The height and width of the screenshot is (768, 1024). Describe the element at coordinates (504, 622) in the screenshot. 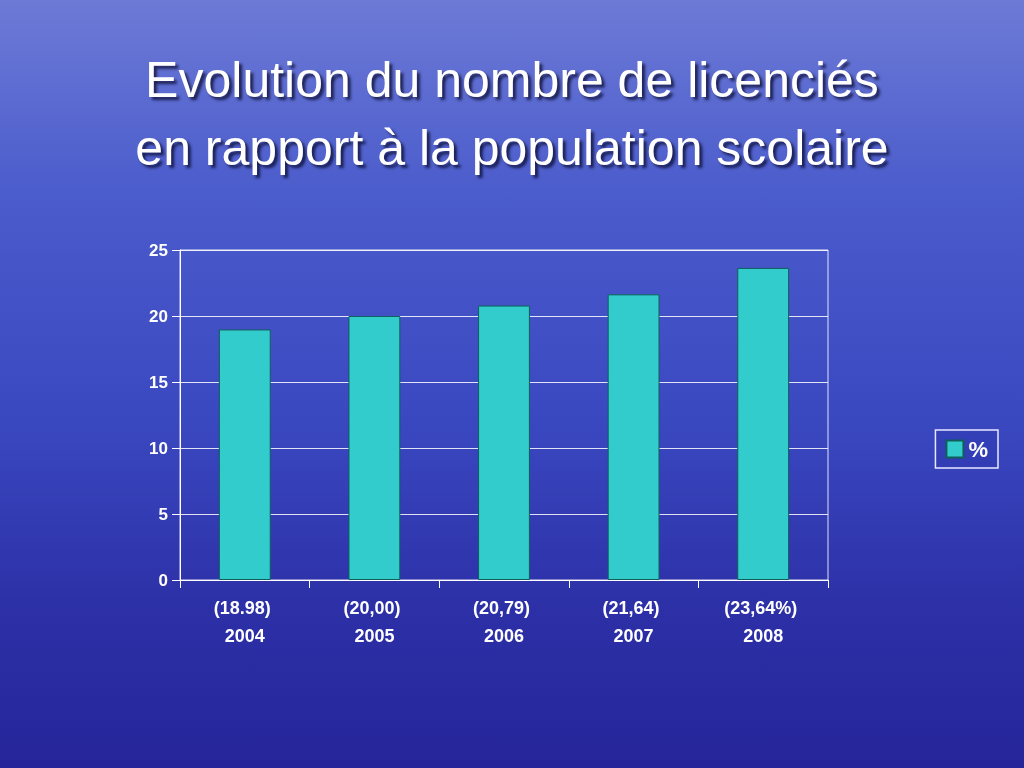

I see `x-tick-label: (20,79) 2006` at that location.